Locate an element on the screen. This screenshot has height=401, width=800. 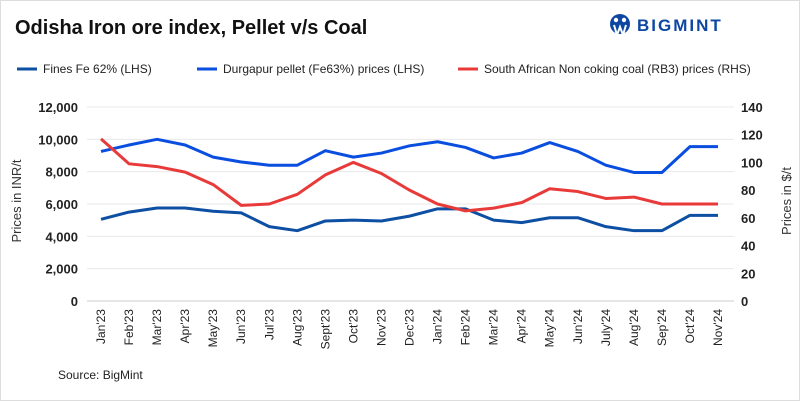
x-tick-label: July'24 is located at coordinates (606, 327).